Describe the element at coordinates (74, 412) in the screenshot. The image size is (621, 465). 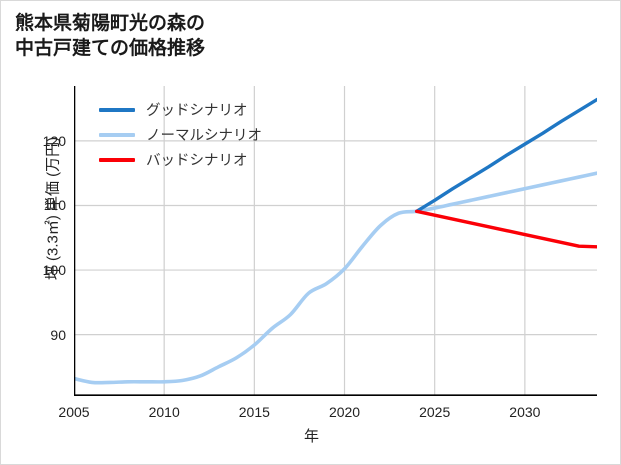
I see `x-tick-label: 2005` at that location.